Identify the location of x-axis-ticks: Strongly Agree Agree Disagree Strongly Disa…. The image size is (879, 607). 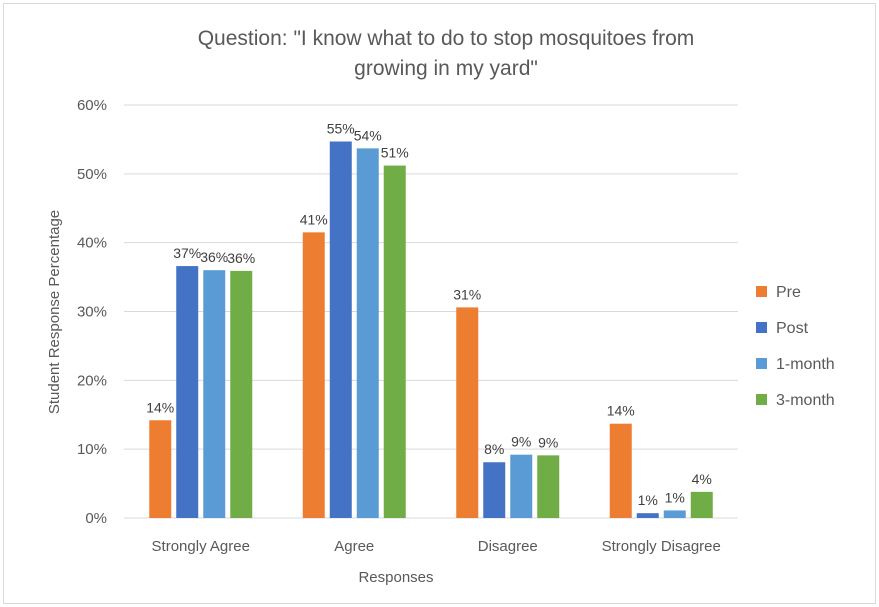
(436, 546).